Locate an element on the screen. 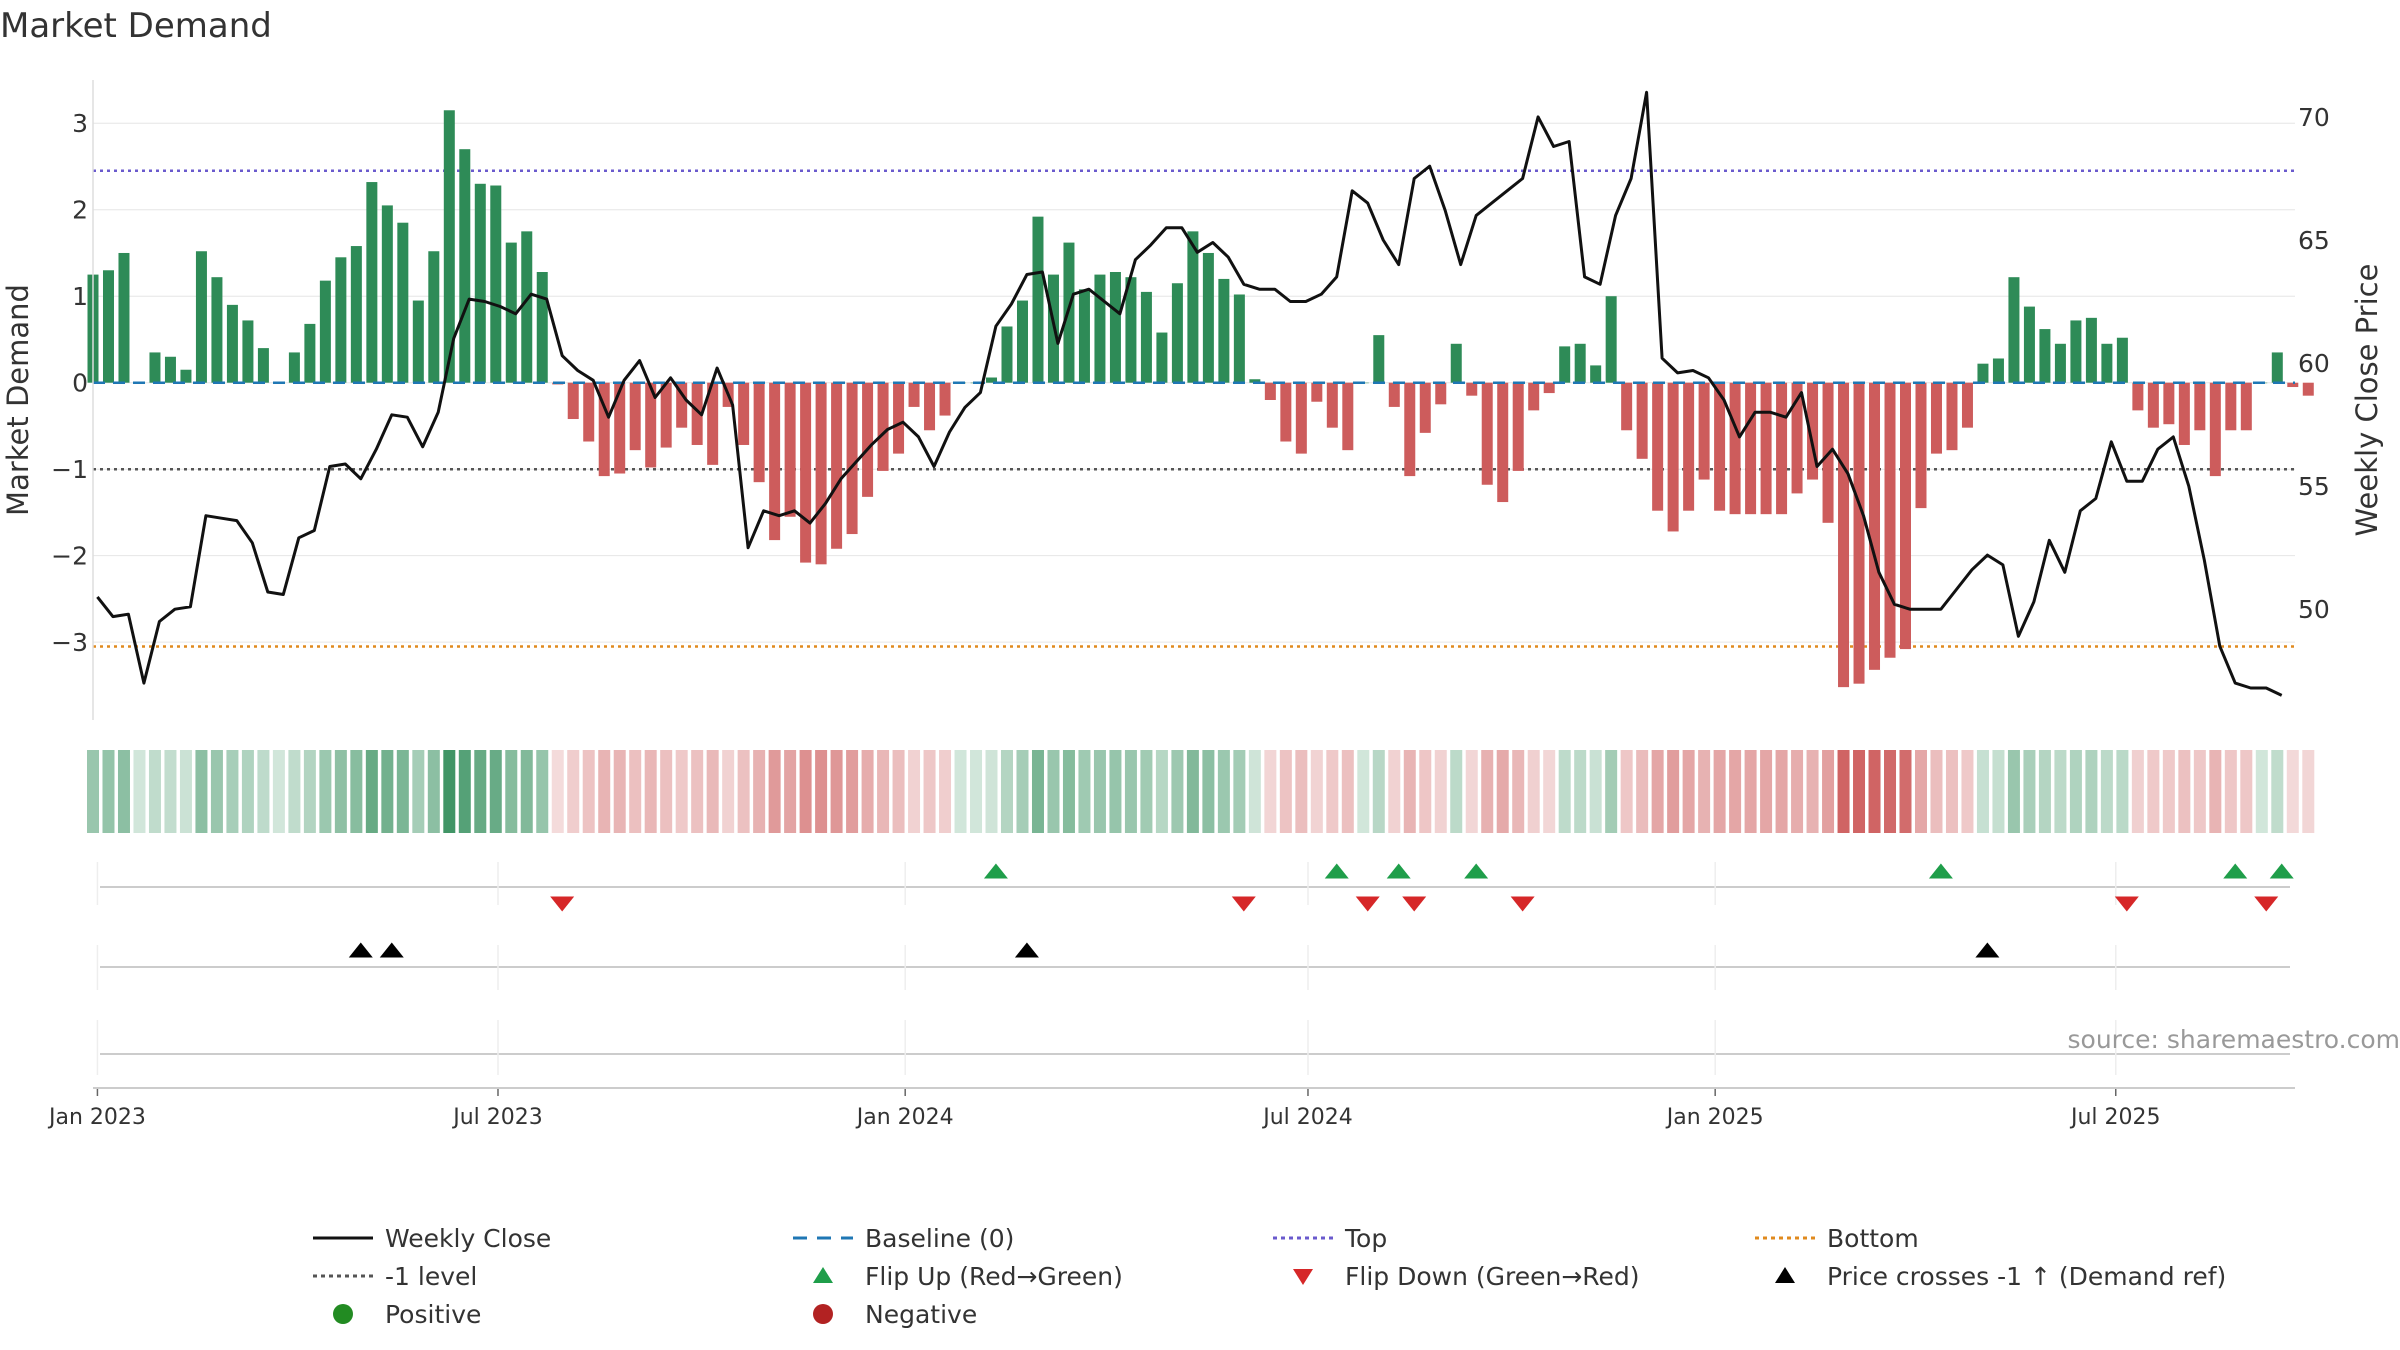  legend-swatch is located at coordinates (1785, 1275).